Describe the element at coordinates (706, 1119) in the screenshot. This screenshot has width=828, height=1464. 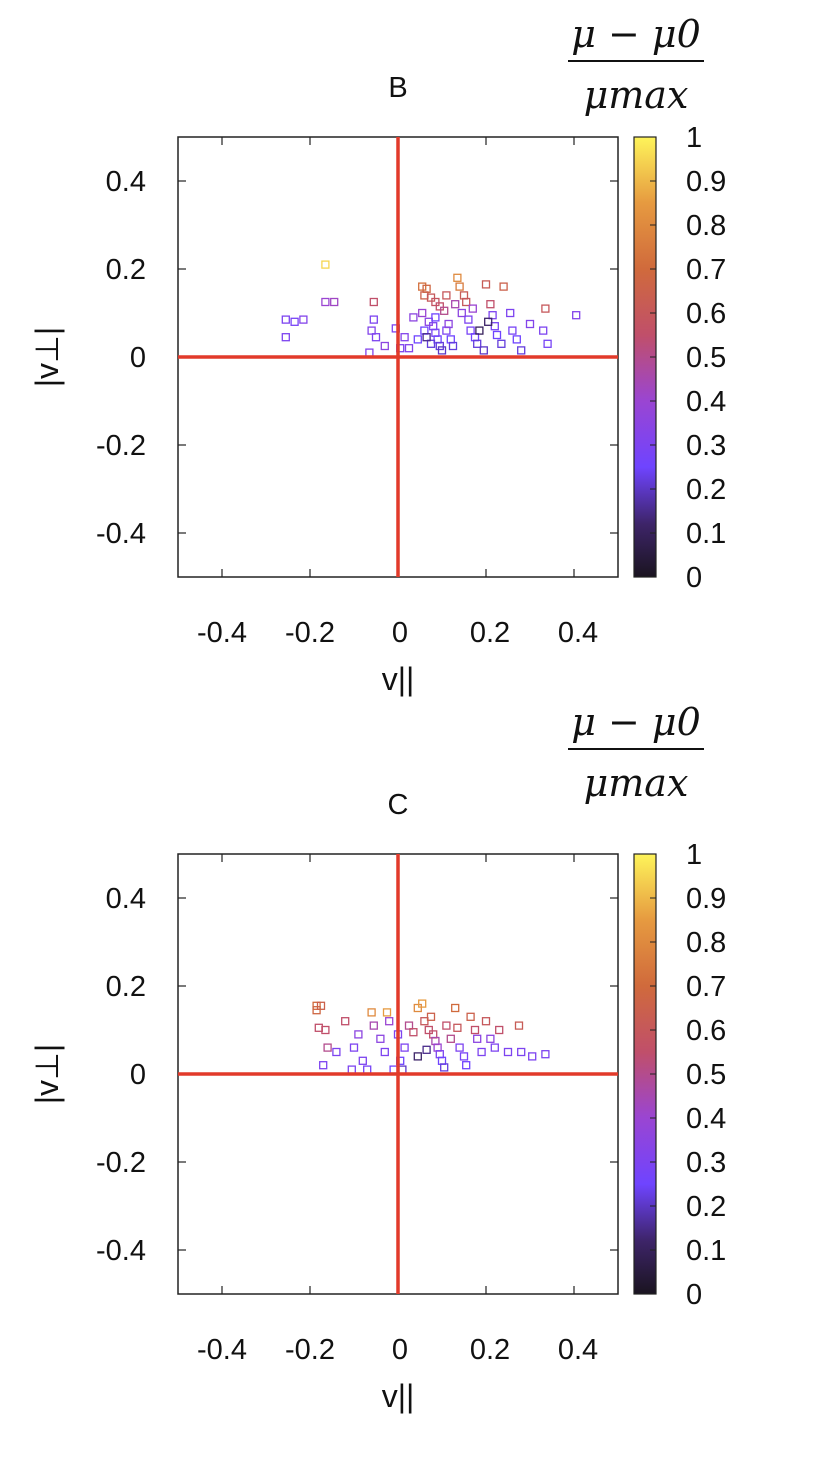
I see `colorbar-tick-label: 0.4` at that location.